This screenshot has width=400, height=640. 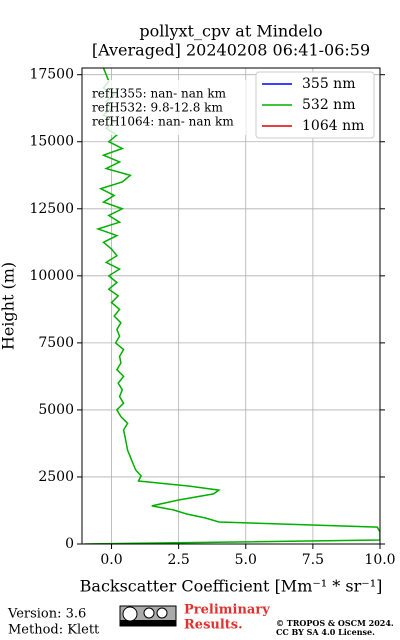 I want to click on chart-subtitle: [Averaged] 20240208 06:41-06:59, so click(x=231, y=50).